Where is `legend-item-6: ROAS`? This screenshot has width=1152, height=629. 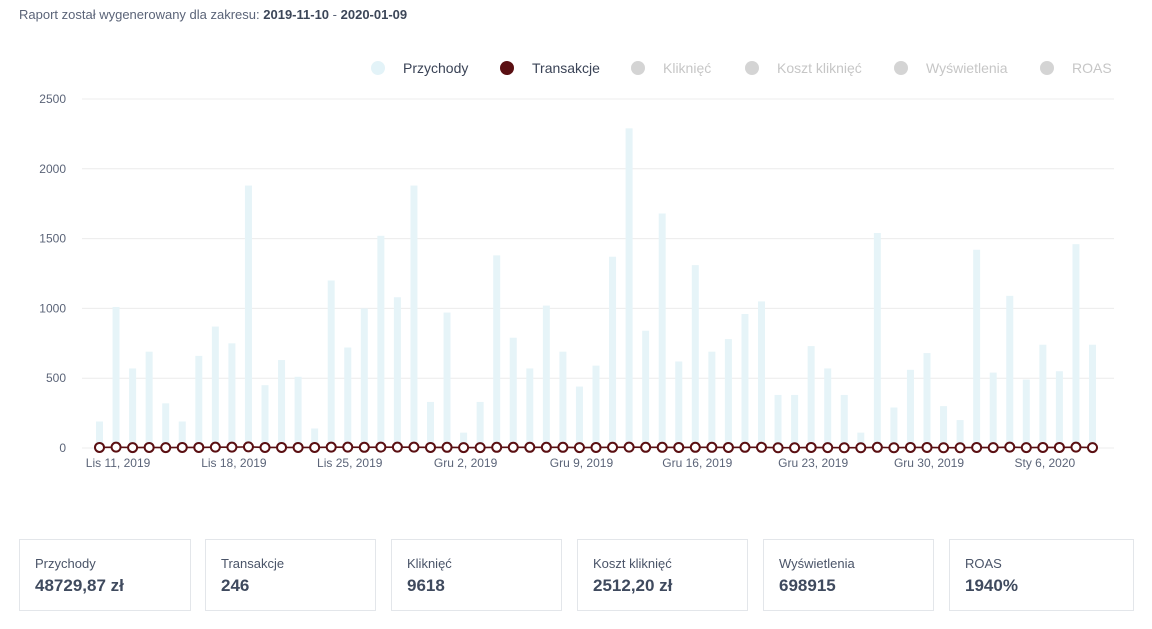 legend-item-6: ROAS is located at coordinates (1076, 68).